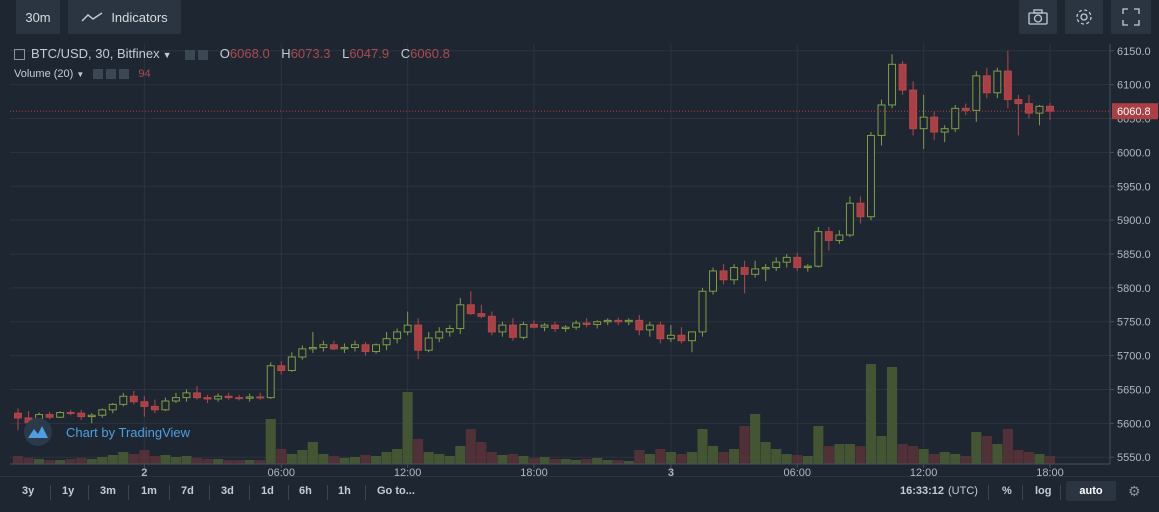 The image size is (1159, 512). Describe the element at coordinates (924, 471) in the screenshot. I see `time-tick-label: 12:00` at that location.